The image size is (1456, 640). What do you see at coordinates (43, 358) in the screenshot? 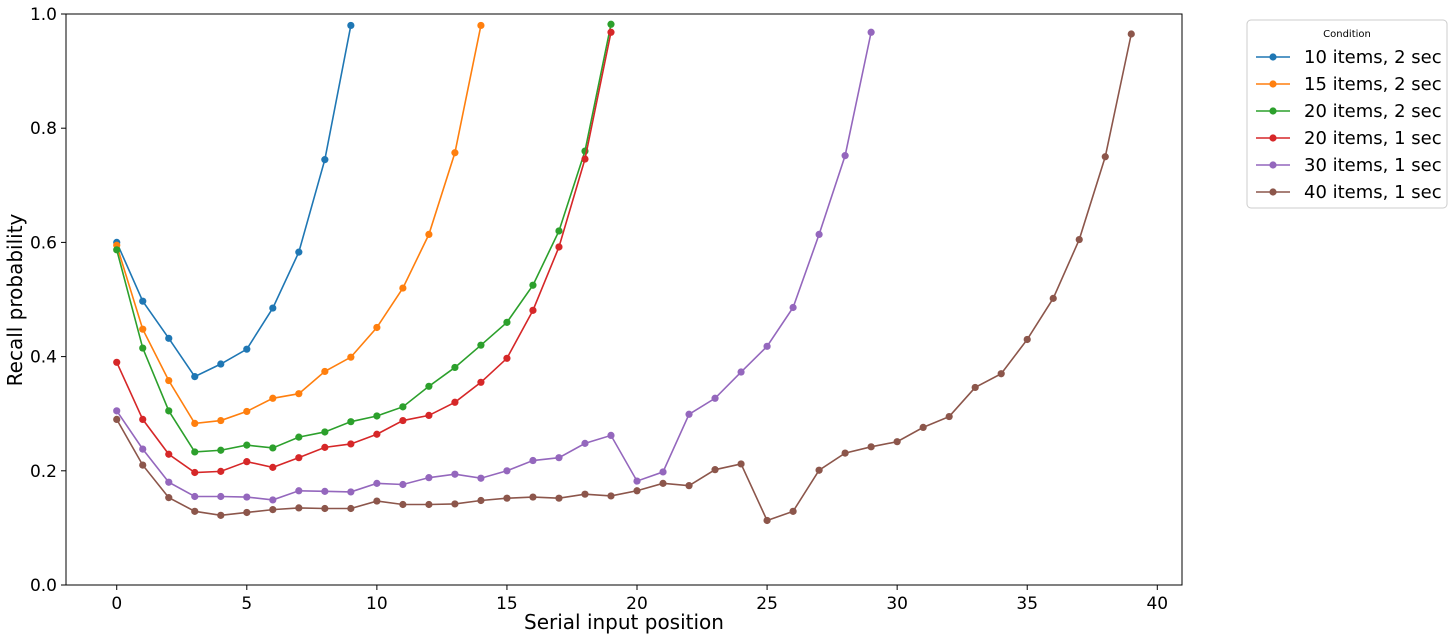
I see `y-tick-label: 0.4` at bounding box center [43, 358].